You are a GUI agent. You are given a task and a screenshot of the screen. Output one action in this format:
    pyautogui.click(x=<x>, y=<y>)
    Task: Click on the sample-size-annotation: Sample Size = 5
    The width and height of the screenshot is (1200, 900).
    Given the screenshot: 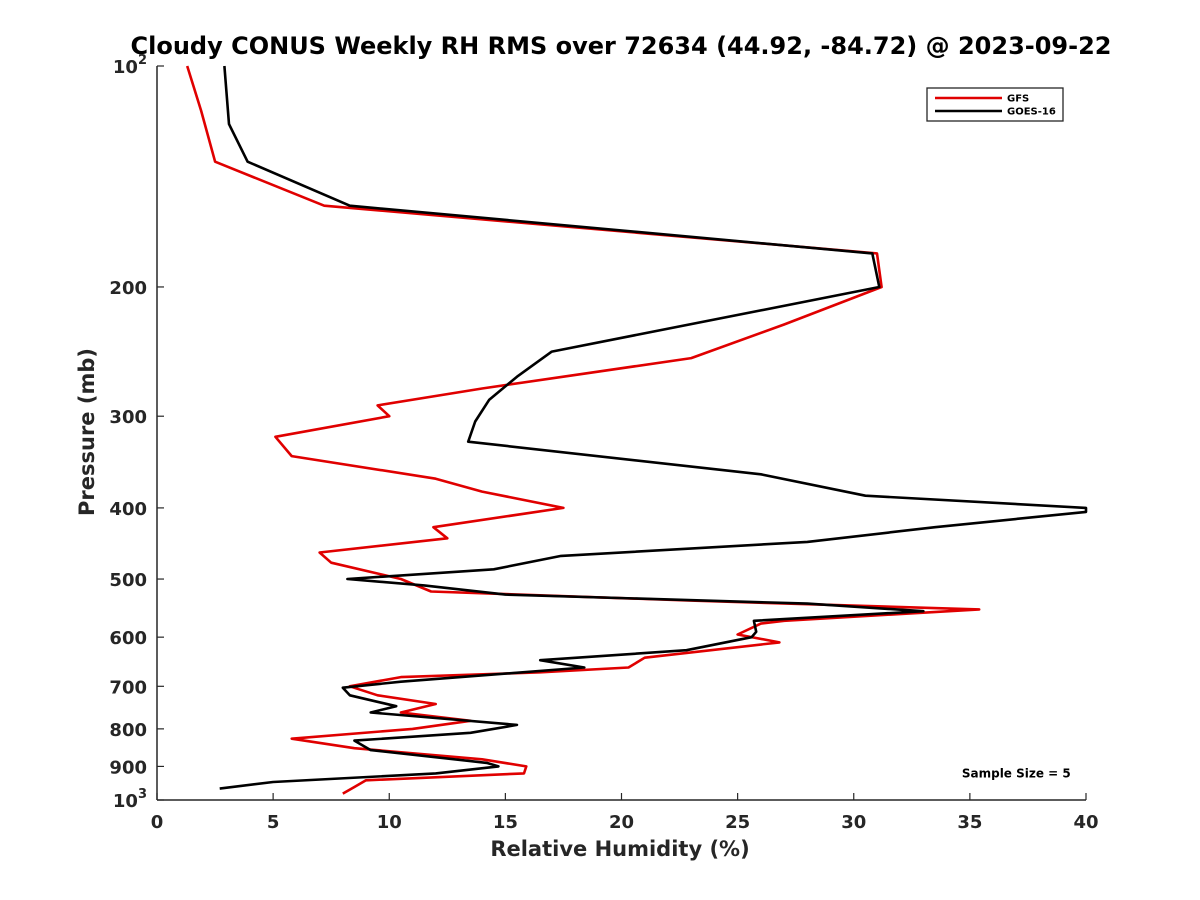 What is the action you would take?
    pyautogui.click(x=1016, y=773)
    